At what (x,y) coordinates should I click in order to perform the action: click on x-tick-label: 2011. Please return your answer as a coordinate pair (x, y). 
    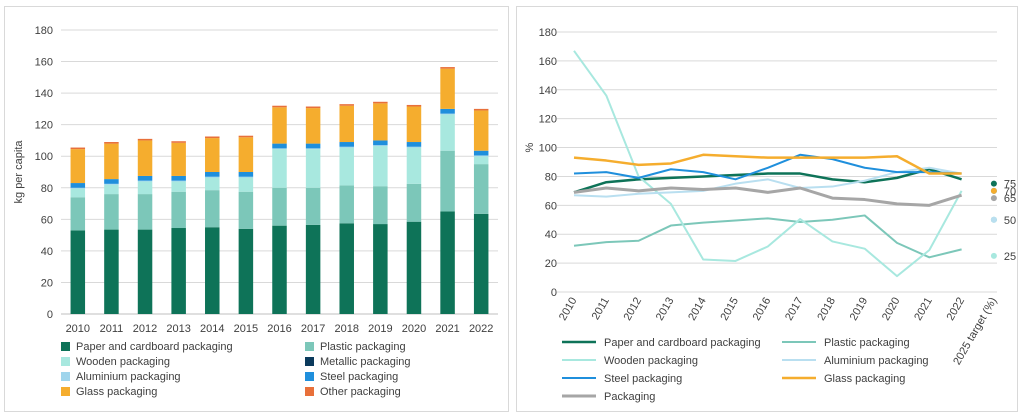
    Looking at the image, I should click on (112, 329).